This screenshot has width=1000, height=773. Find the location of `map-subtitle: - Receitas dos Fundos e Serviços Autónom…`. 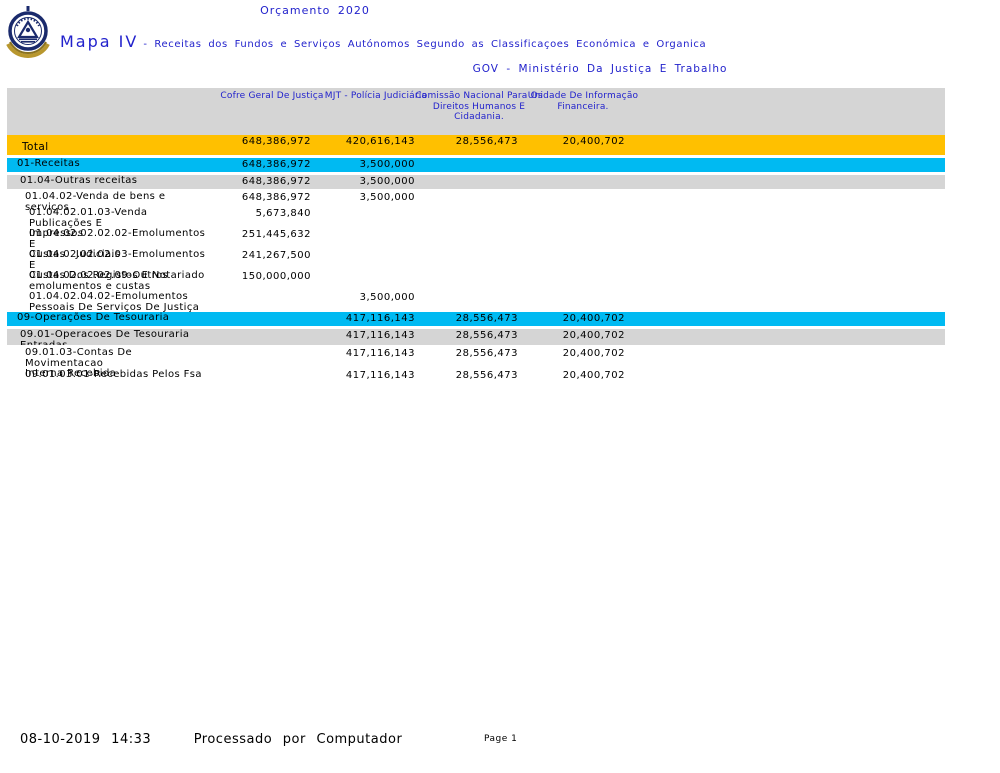

map-subtitle: - Receitas dos Fundos e Serviços Autónom… is located at coordinates (425, 44).